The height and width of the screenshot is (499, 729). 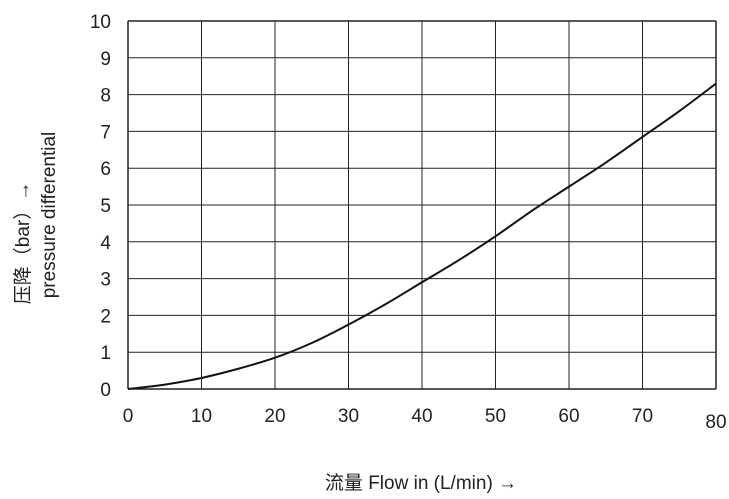 What do you see at coordinates (128, 416) in the screenshot?
I see `x-tick-label: 0` at bounding box center [128, 416].